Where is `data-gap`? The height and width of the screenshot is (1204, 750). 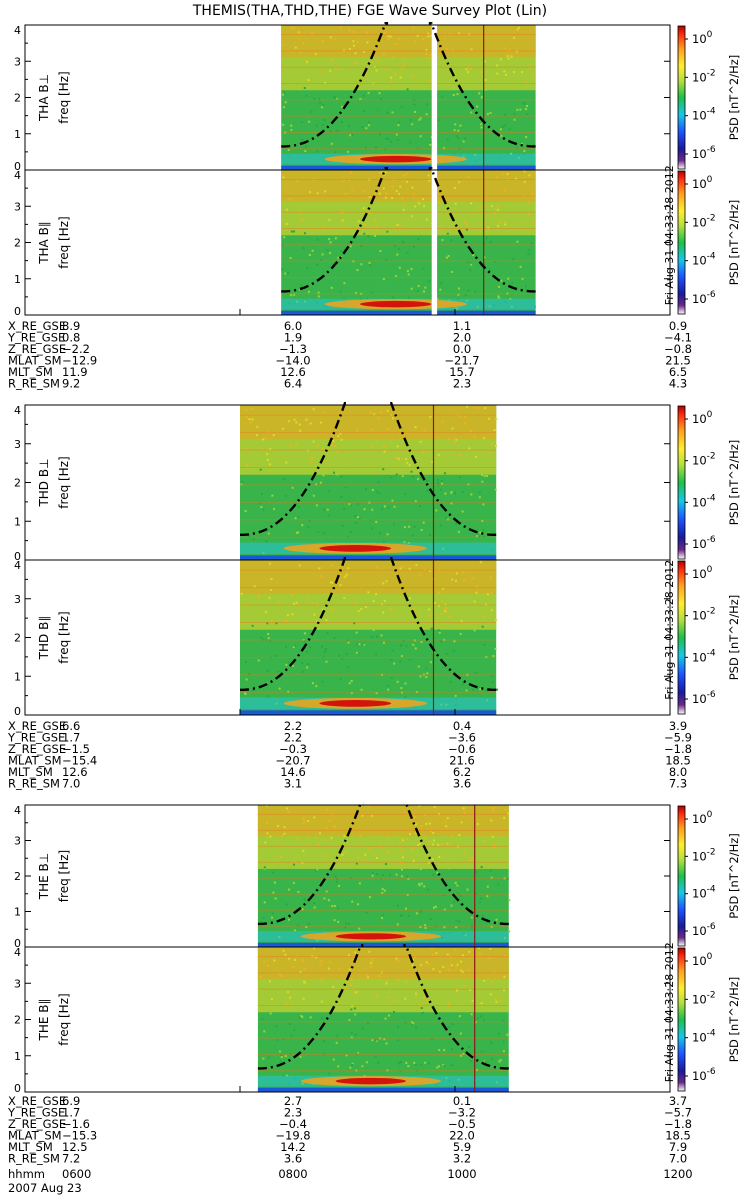 data-gap is located at coordinates (434, 242).